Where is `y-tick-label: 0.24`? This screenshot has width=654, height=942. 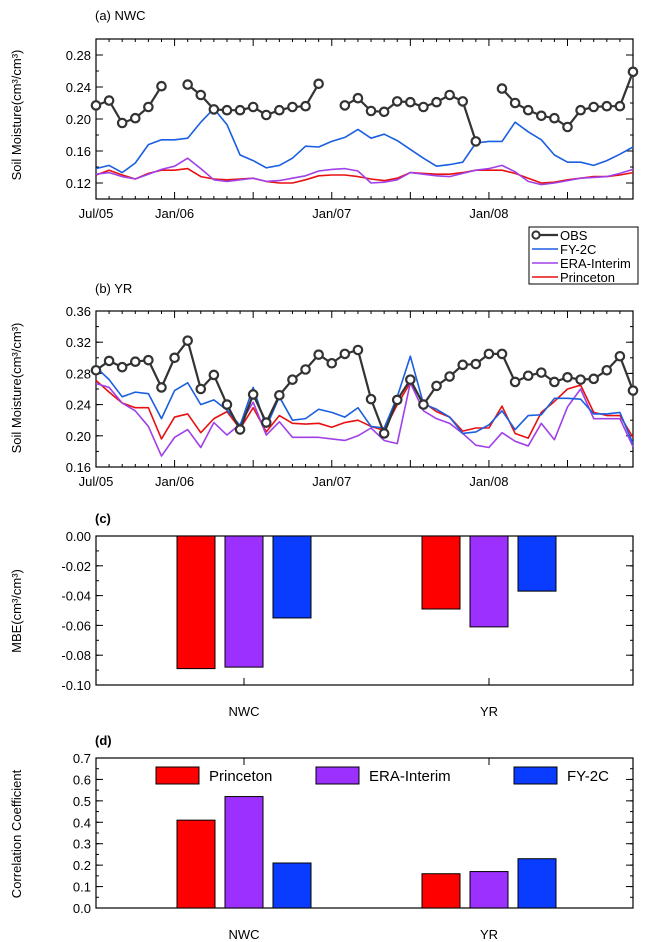
y-tick-label: 0.24 is located at coordinates (78, 87).